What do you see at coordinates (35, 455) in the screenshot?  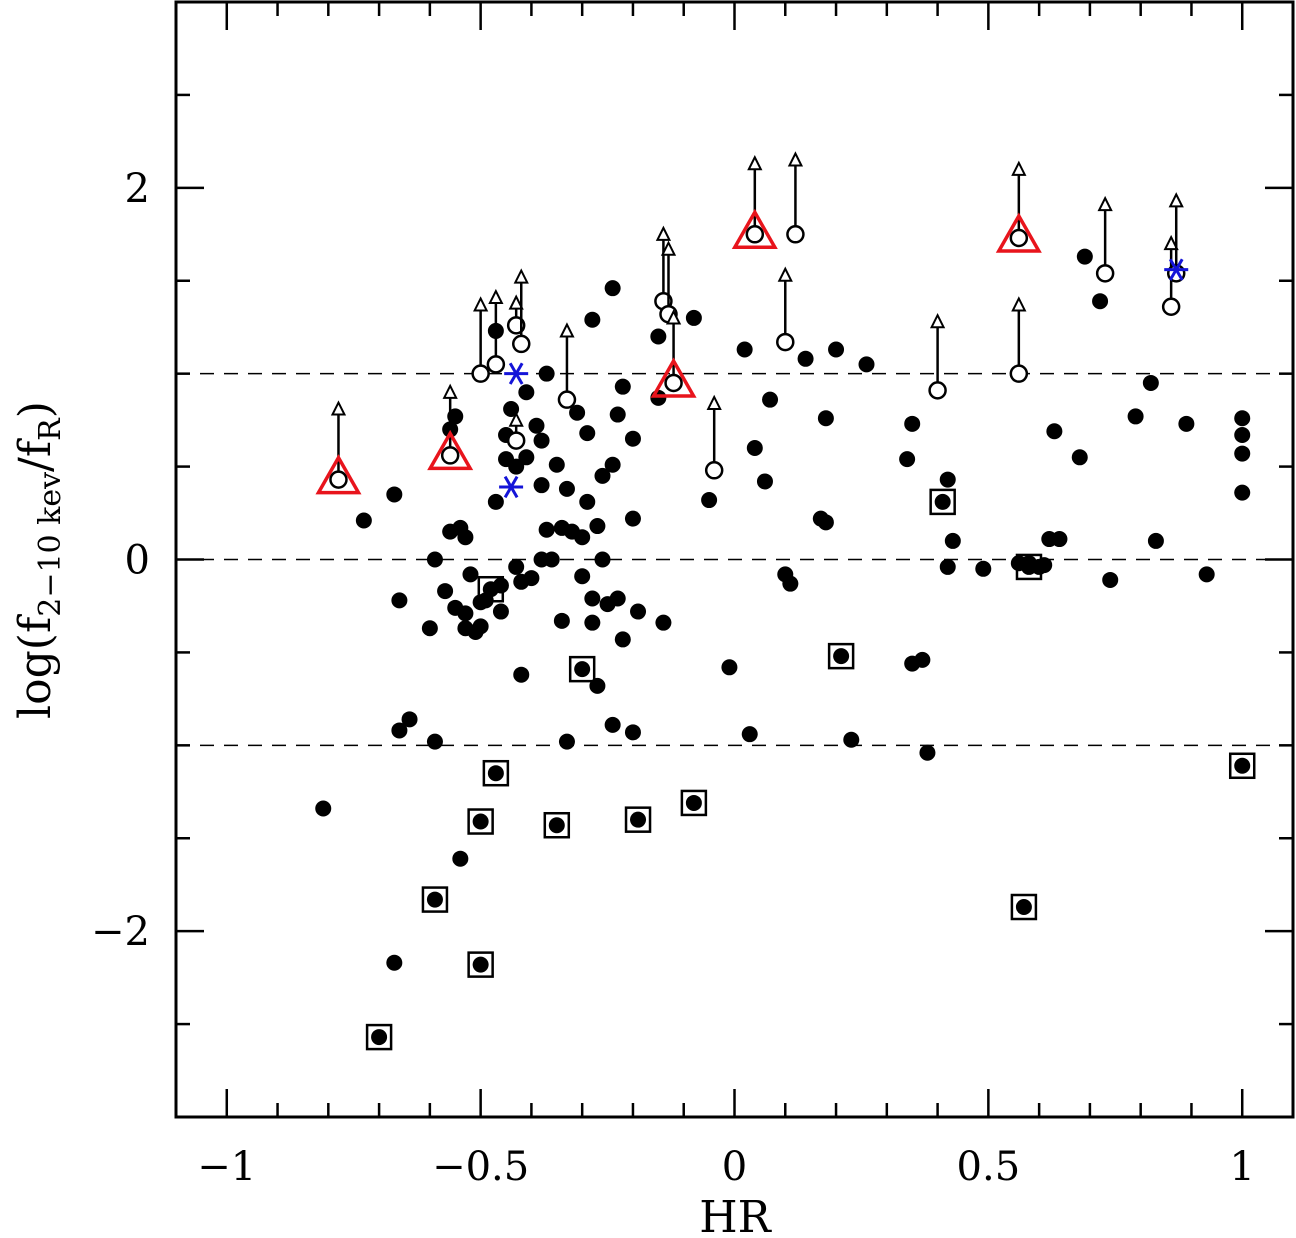 I see `y-axis-title-mid: /f` at bounding box center [35, 455].